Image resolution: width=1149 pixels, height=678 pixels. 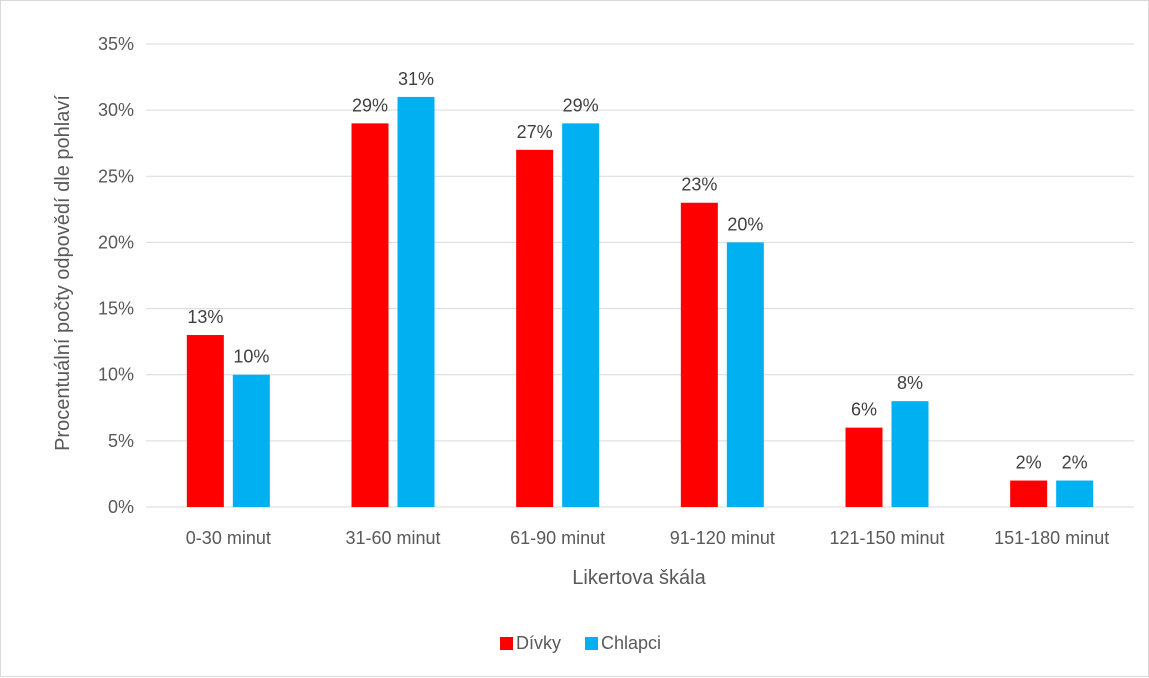 What do you see at coordinates (886, 538) in the screenshot?
I see `x-tick-label: 121-150 minut` at bounding box center [886, 538].